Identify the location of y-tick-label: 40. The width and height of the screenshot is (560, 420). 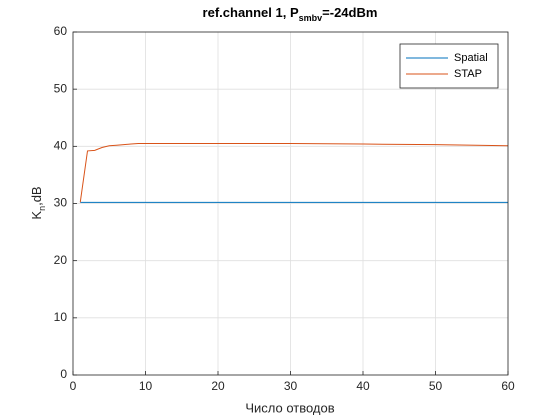
(61, 146).